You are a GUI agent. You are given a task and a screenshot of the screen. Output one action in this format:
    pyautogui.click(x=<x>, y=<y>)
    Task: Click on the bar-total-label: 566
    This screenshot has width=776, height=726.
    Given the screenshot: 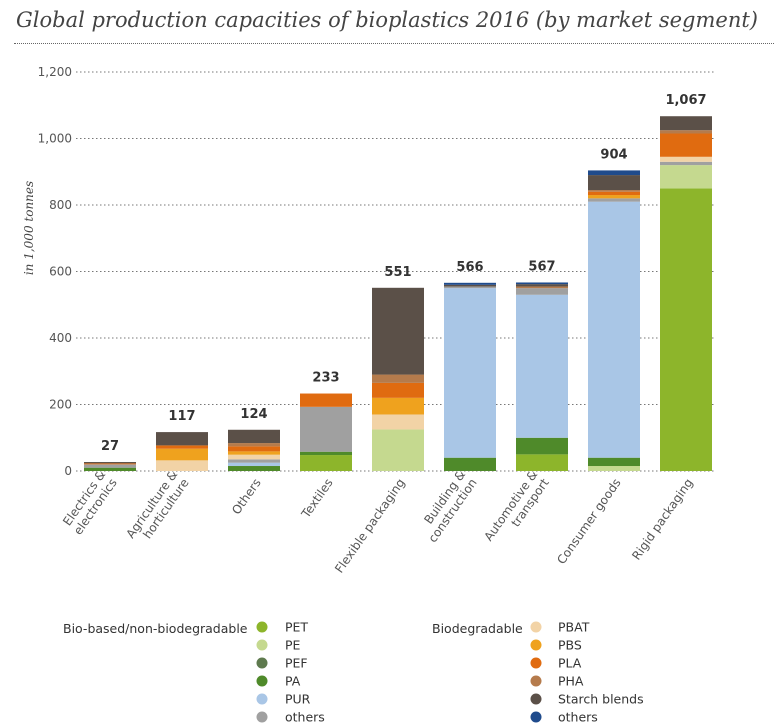 What is the action you would take?
    pyautogui.click(x=469, y=267)
    